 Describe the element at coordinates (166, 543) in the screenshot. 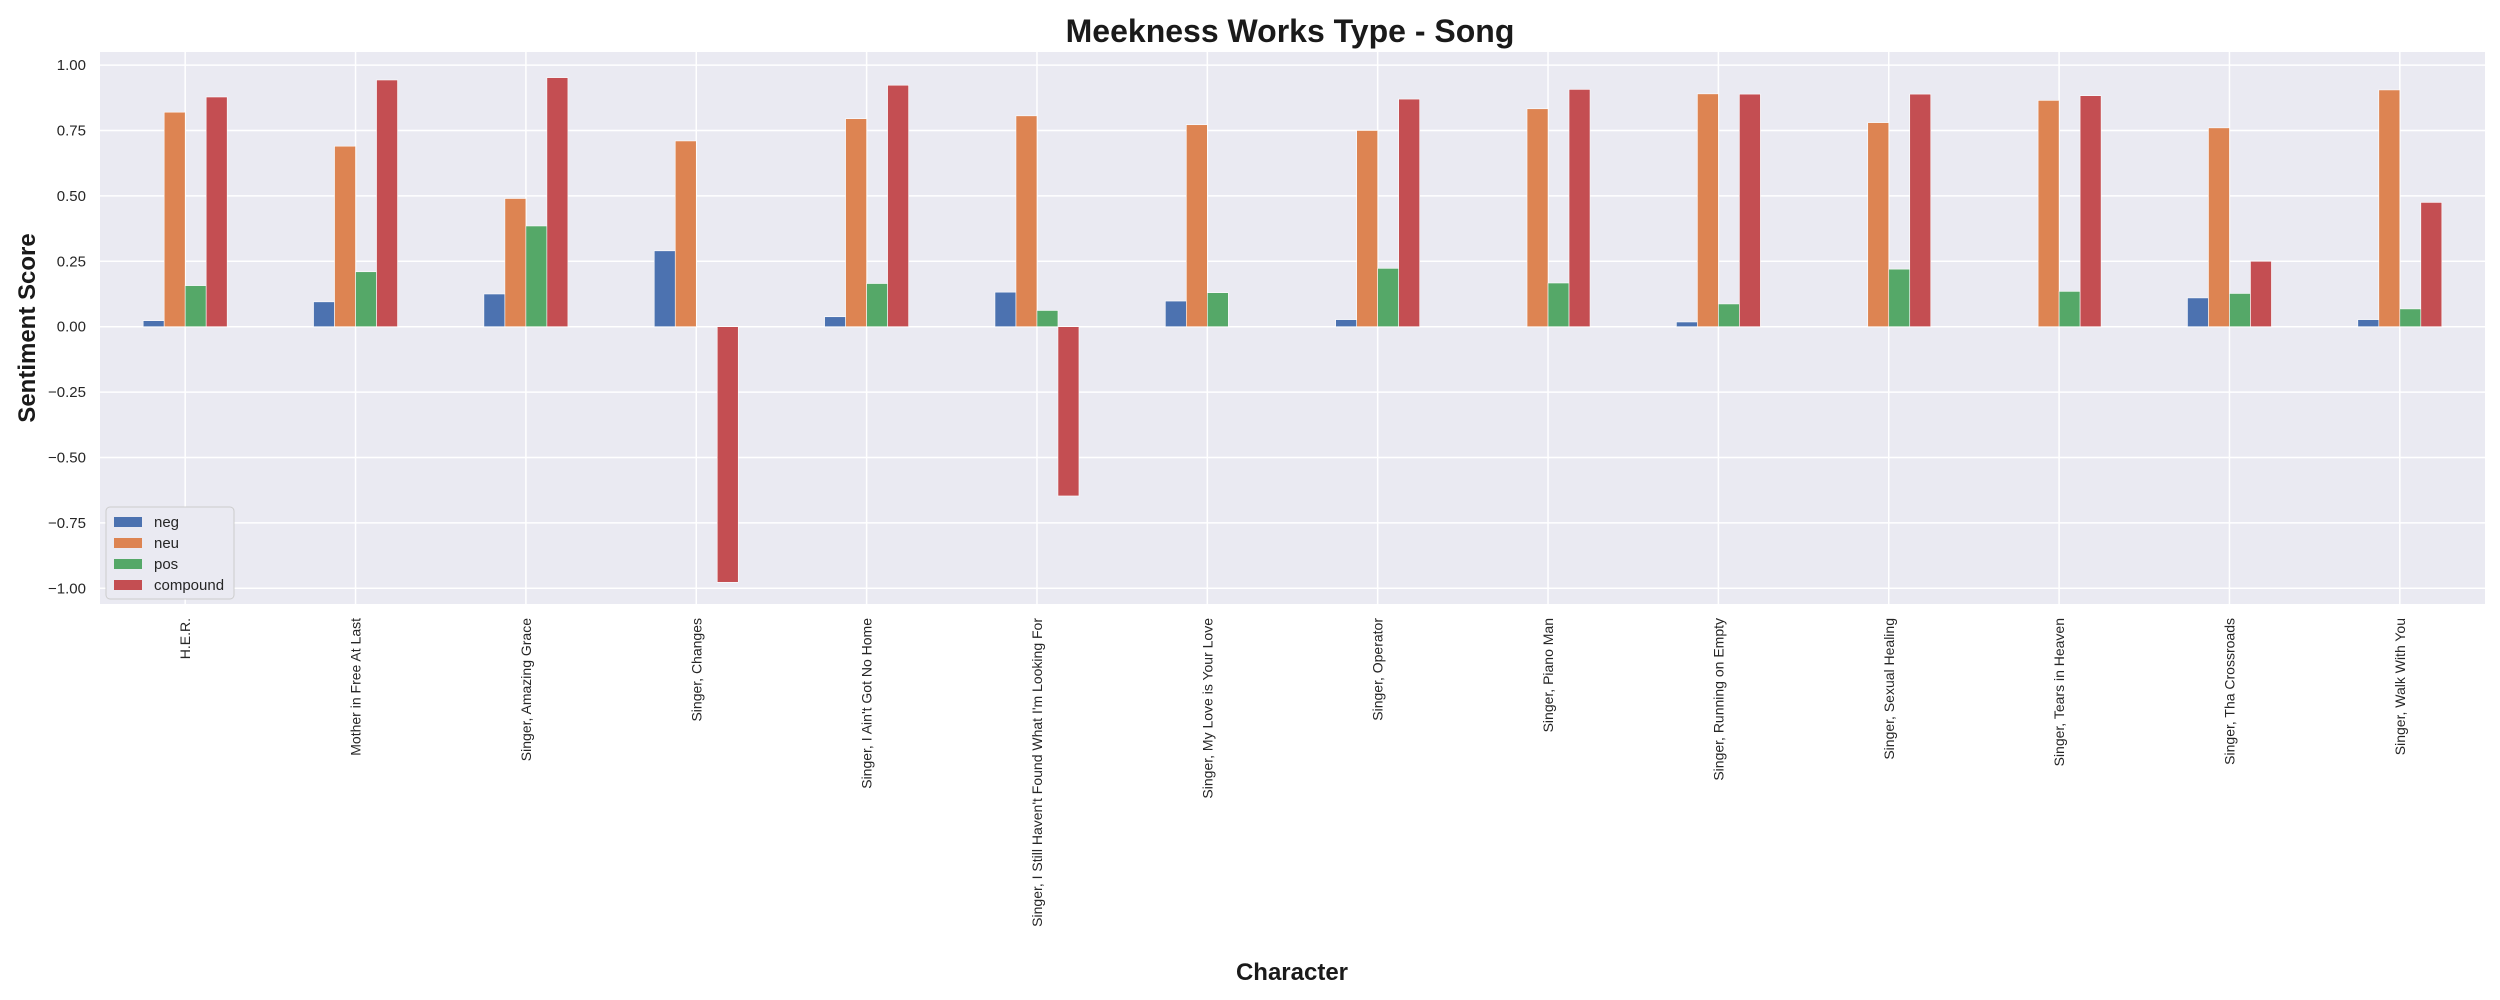

I see `legend-entry: neu` at that location.